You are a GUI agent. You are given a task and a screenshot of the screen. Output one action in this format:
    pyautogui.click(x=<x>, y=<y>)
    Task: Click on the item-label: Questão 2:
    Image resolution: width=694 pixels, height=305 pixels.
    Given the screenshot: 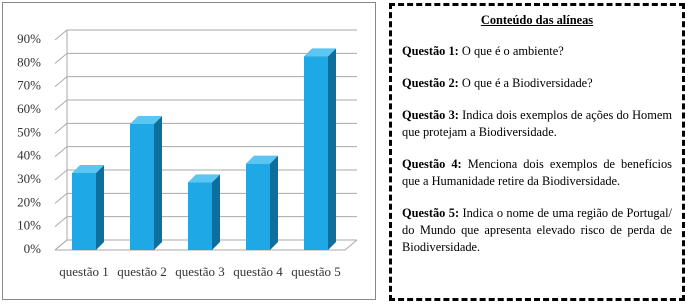 What is the action you would take?
    pyautogui.click(x=430, y=83)
    